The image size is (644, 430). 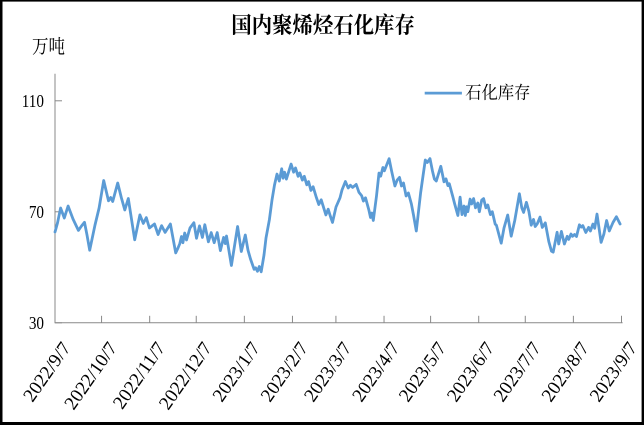 What do you see at coordinates (33, 101) in the screenshot?
I see `svg-text: 110` at bounding box center [33, 101].